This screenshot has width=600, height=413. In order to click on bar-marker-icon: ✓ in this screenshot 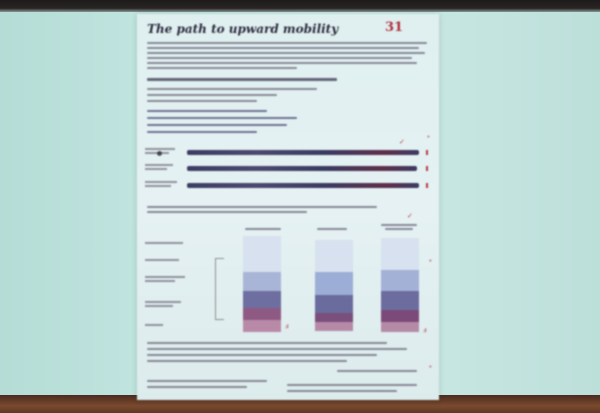, I will do `click(402, 142)`.